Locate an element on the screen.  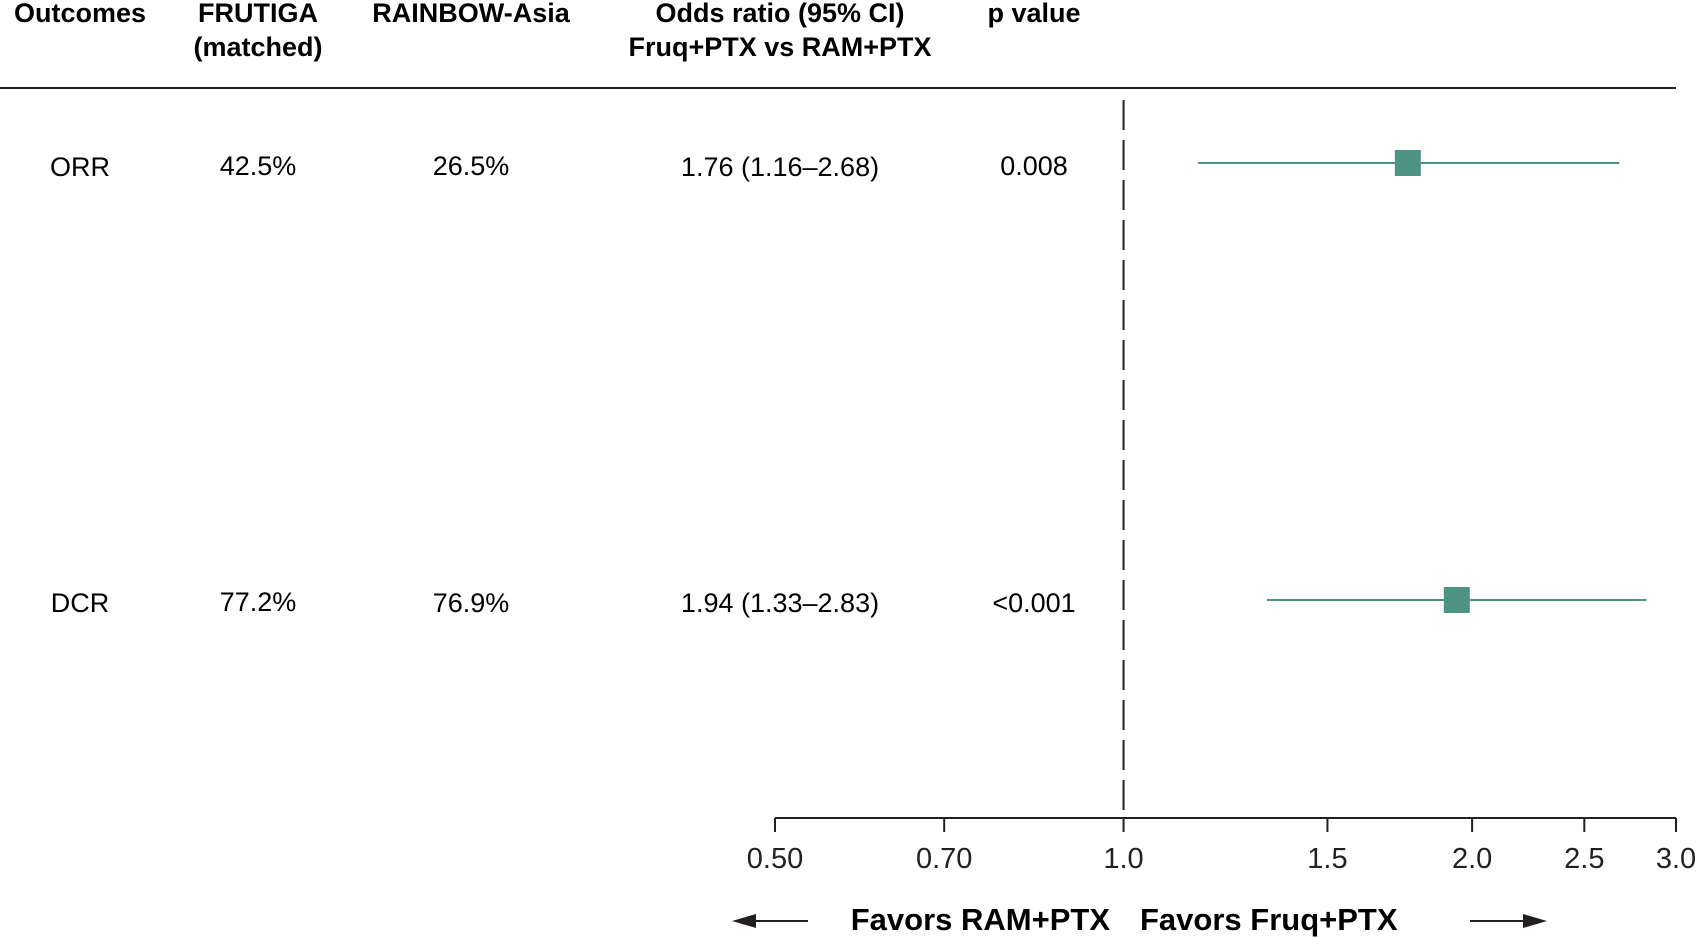
x-axis-tick-label: 1.0 is located at coordinates (1123, 859).